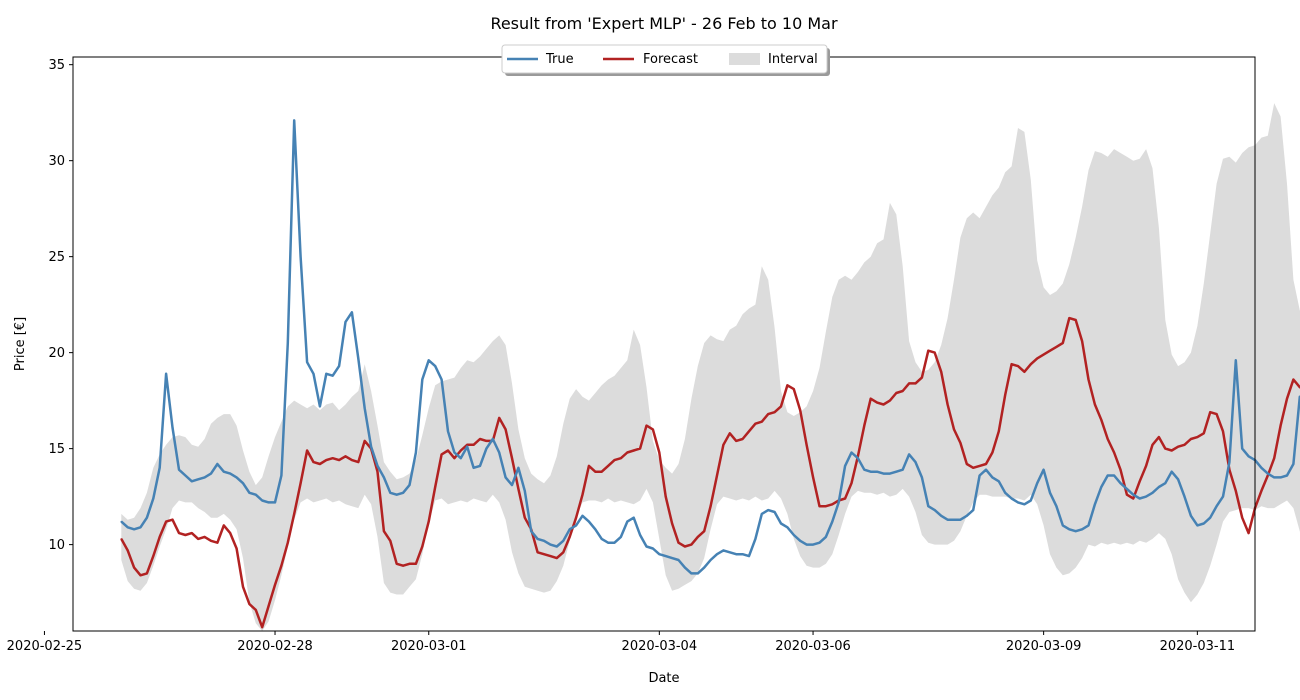  I want to click on x-tick-label: 2020-03-09, so click(1044, 646).